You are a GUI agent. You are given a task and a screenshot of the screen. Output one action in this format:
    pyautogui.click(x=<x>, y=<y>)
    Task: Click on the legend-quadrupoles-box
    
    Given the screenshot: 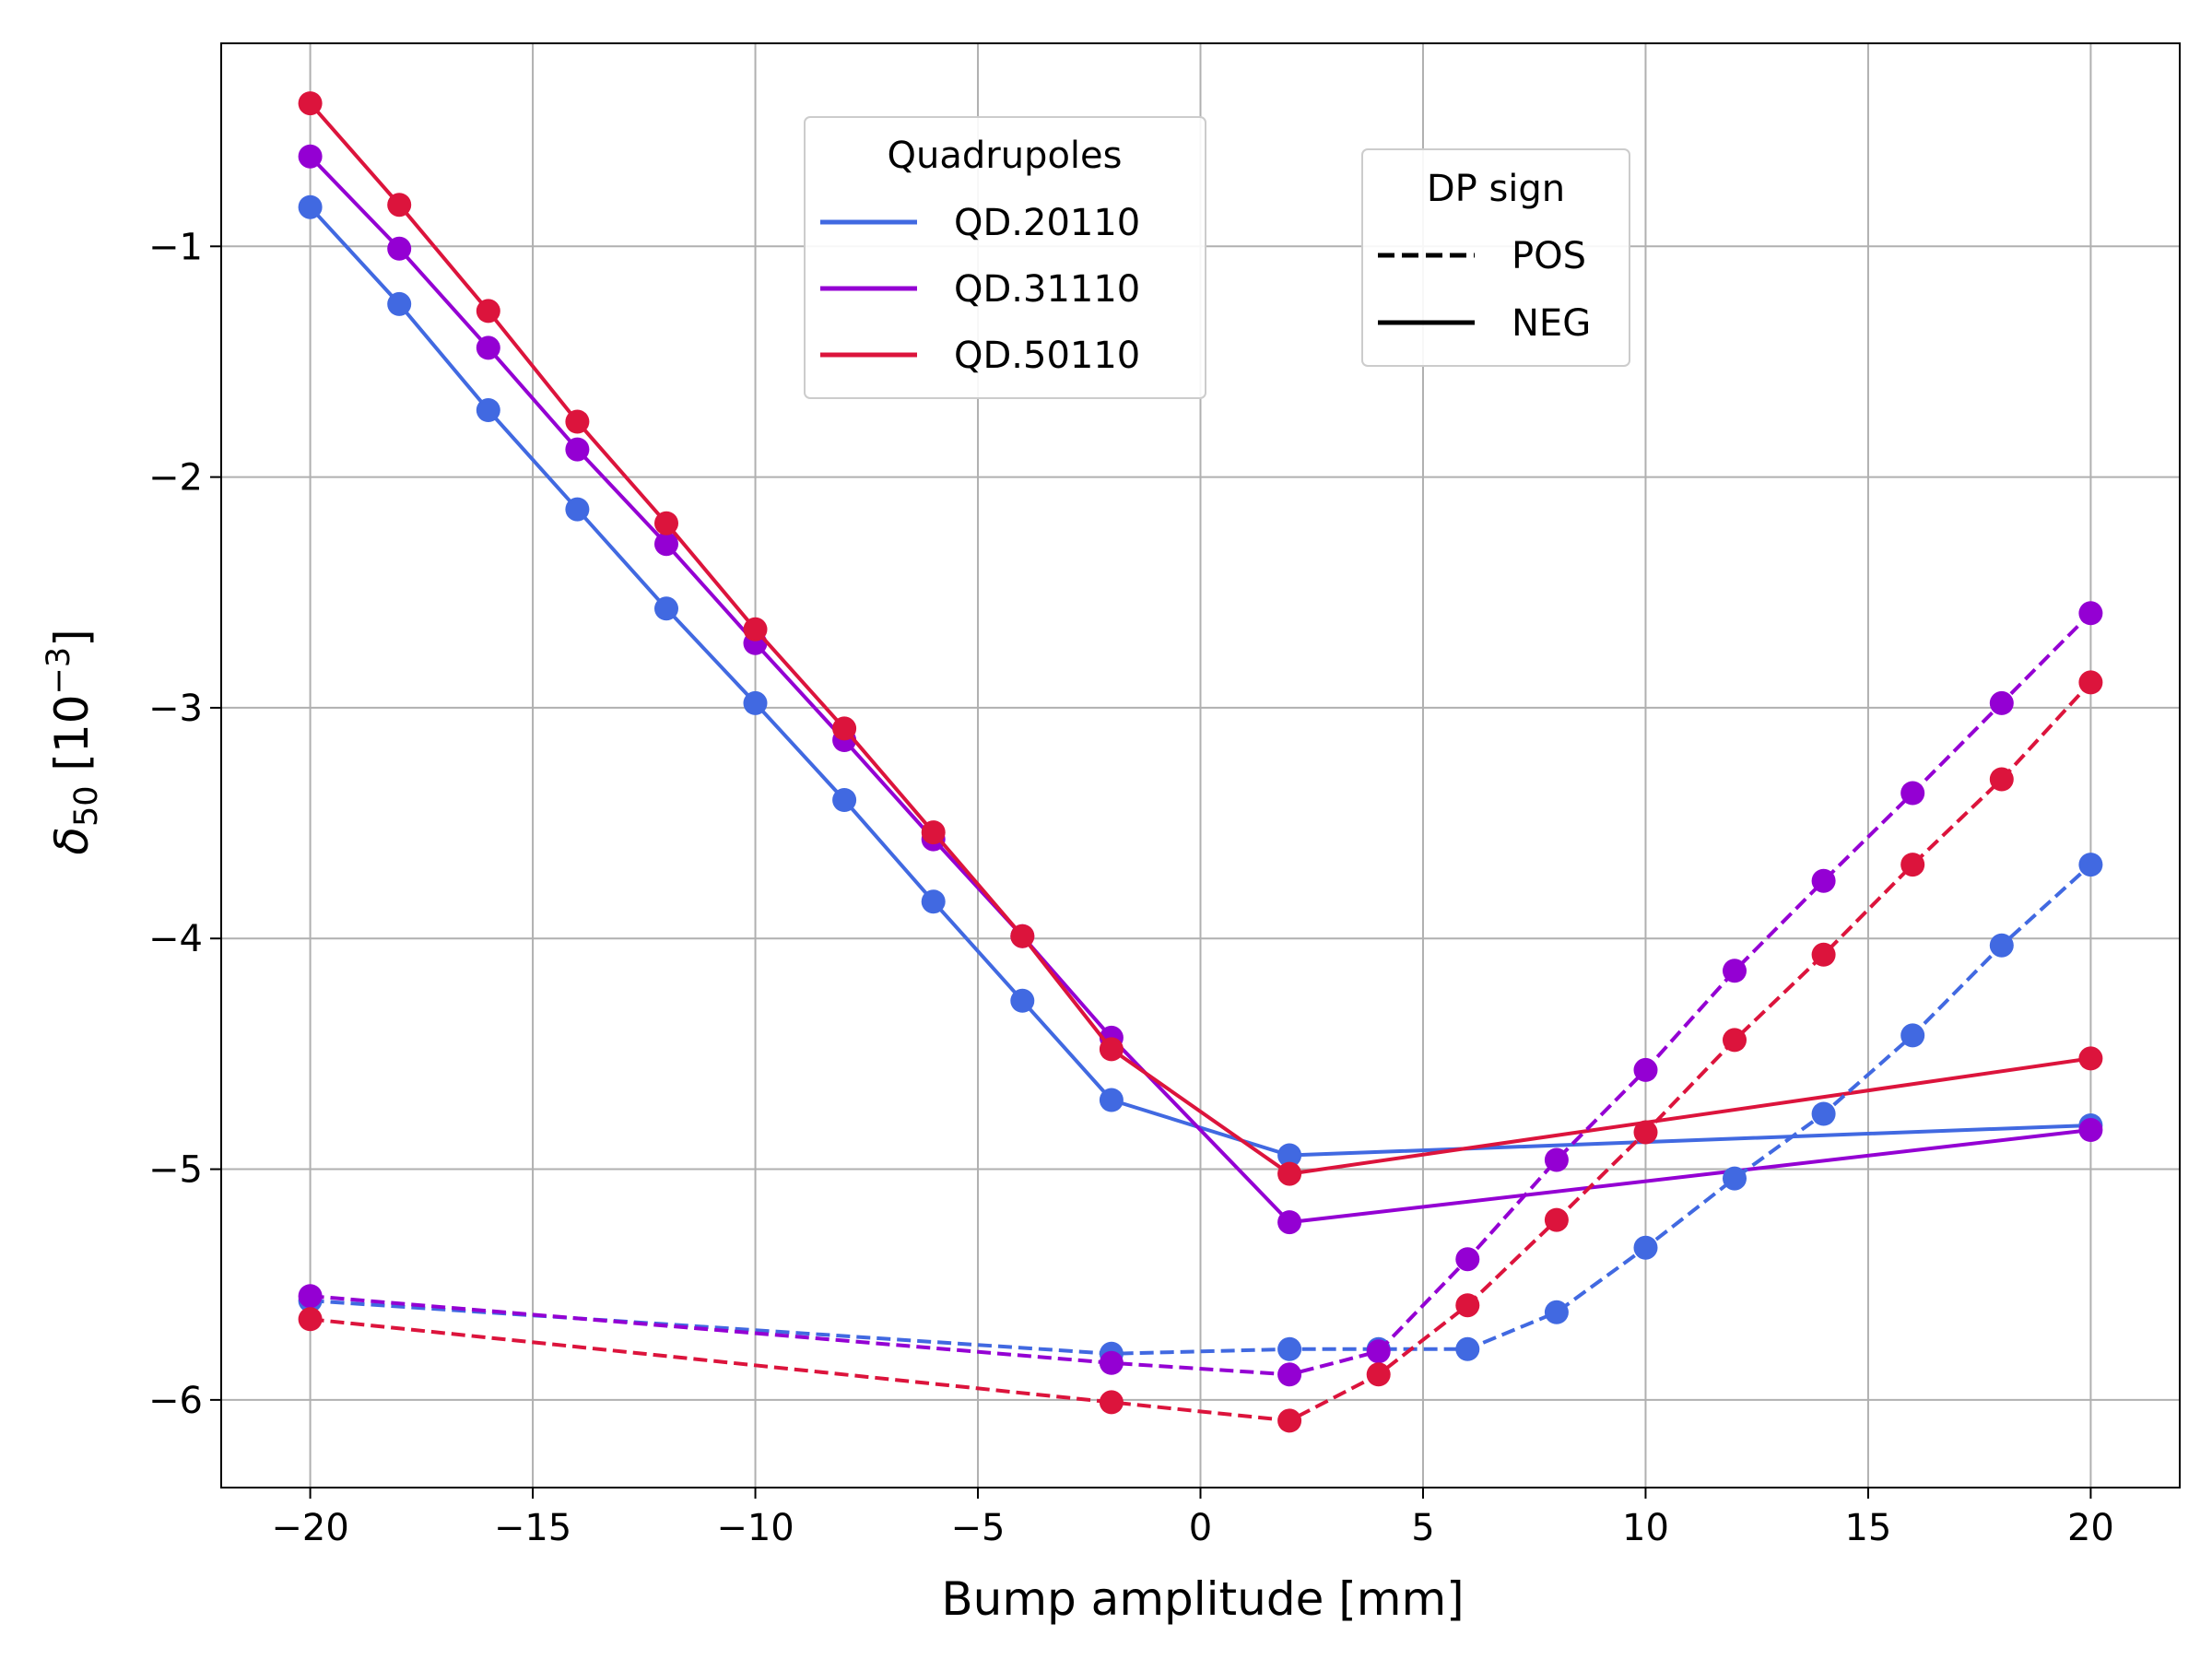 What is the action you would take?
    pyautogui.click(x=1005, y=257)
    